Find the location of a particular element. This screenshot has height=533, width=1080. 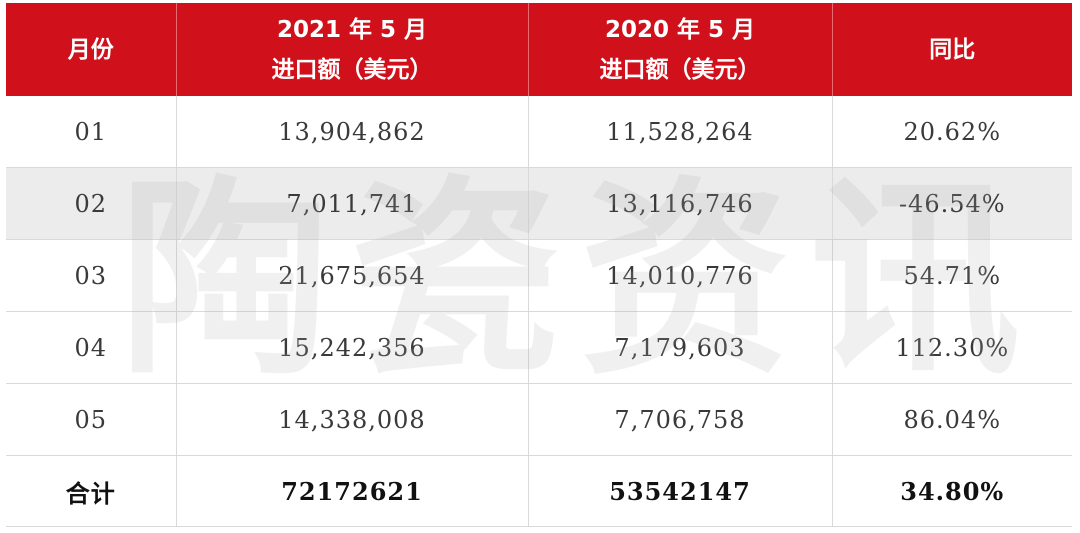

table-row: 05 14,338,008 7,706,758 86.04% is located at coordinates (539, 419).